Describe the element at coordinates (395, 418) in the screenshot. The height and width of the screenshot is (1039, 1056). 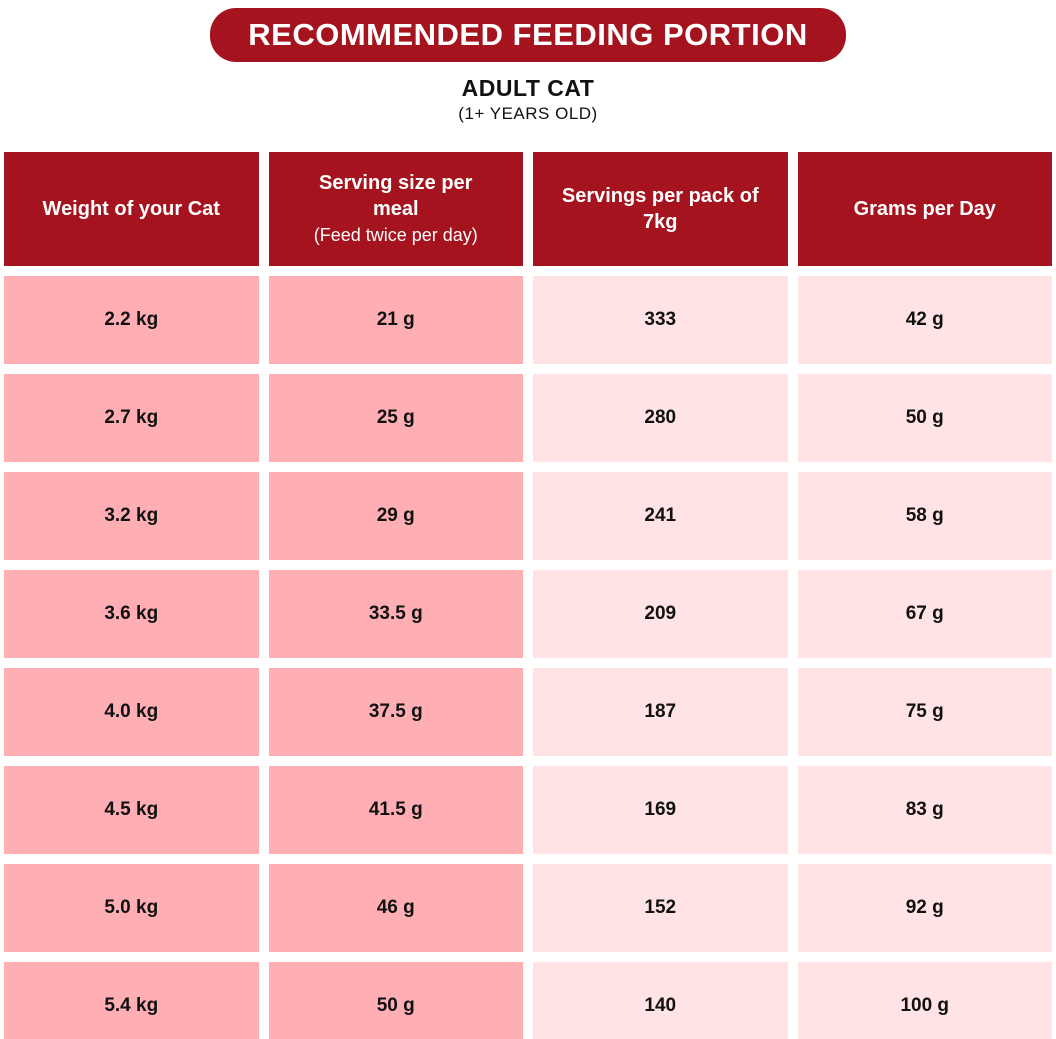
I see `table-cell-row1-col1: 25 g` at that location.